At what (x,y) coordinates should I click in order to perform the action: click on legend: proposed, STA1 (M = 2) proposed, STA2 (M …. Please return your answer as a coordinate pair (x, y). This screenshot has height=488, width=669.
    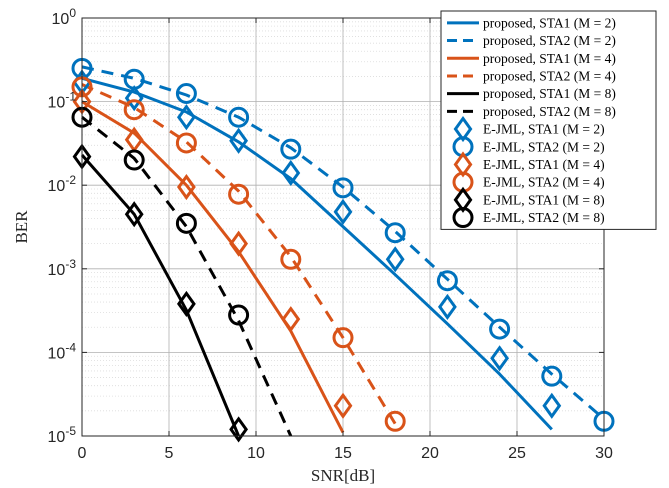
    Looking at the image, I should click on (548, 120).